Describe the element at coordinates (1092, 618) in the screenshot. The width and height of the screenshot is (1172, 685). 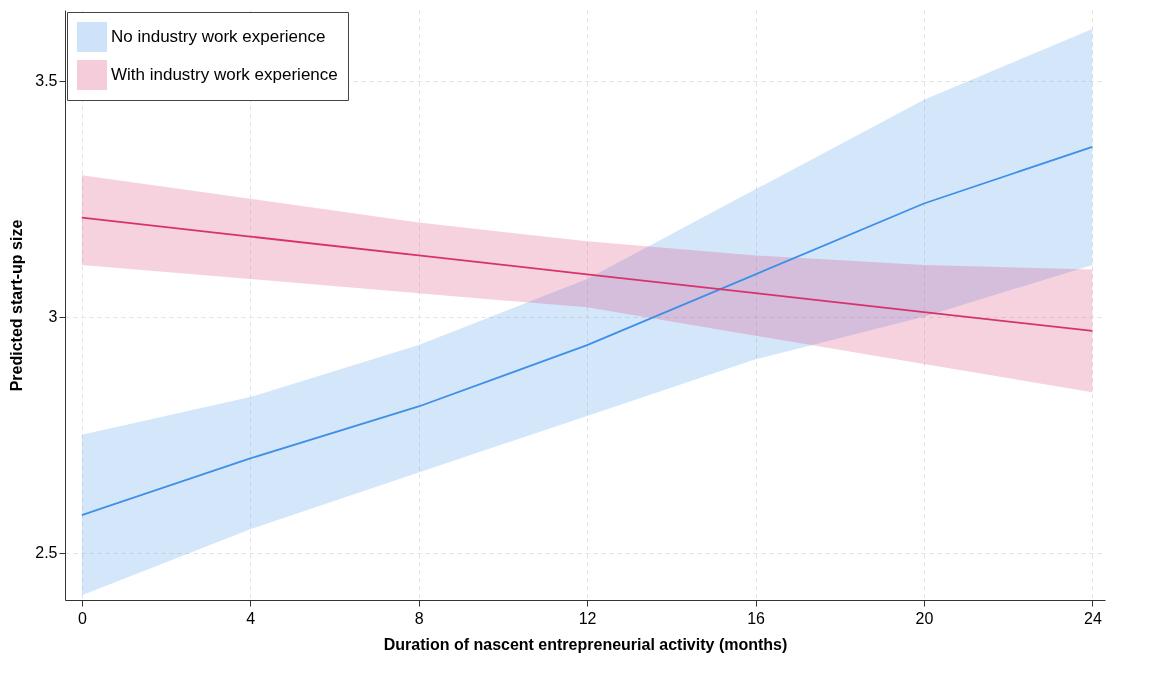
I see `x-tick-label: 24` at that location.